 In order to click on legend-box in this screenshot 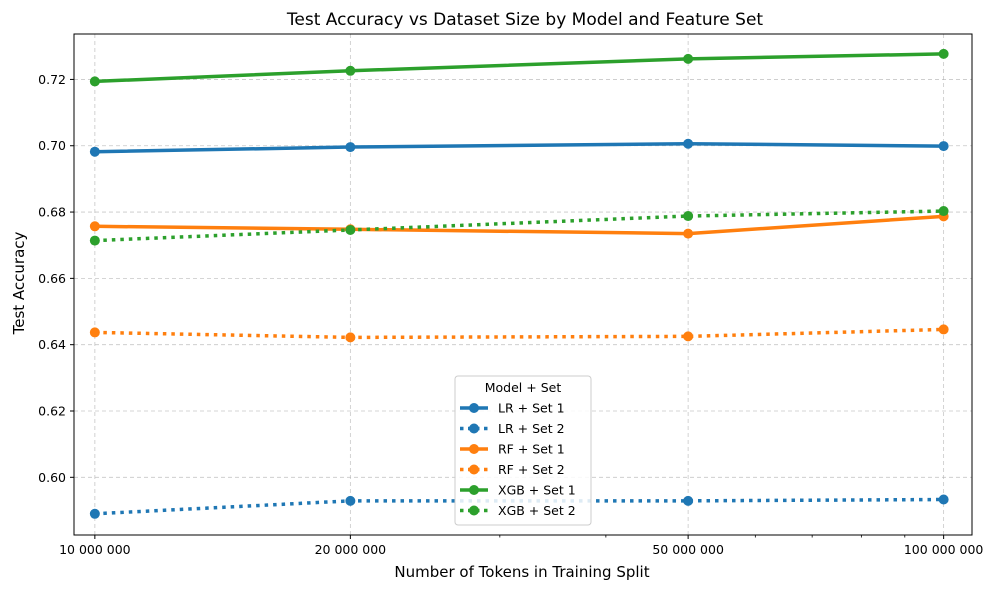, I will do `click(523, 450)`.